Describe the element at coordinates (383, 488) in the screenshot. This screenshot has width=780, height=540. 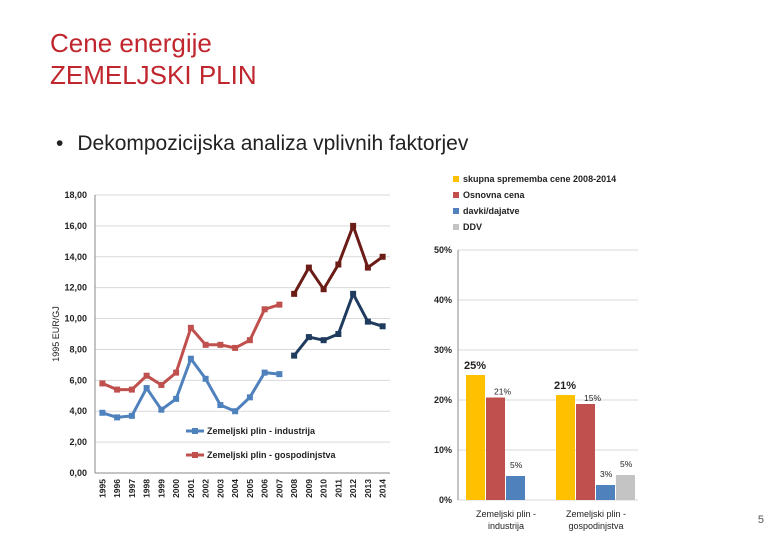
I see `x-tick-label: 2014` at that location.